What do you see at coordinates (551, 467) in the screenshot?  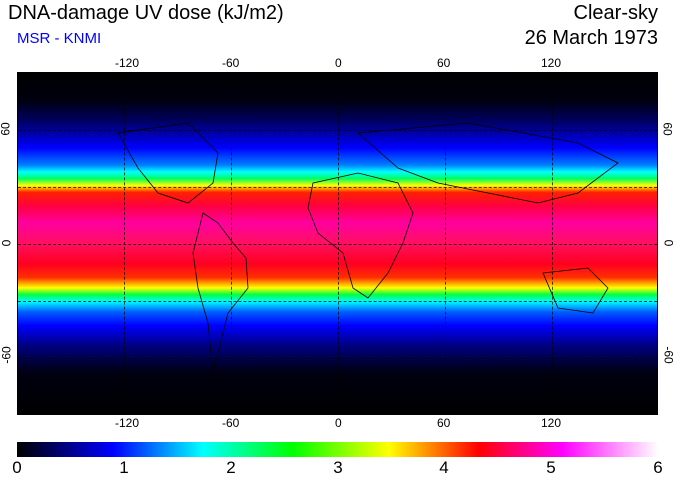 I see `colorbar-label: 5` at bounding box center [551, 467].